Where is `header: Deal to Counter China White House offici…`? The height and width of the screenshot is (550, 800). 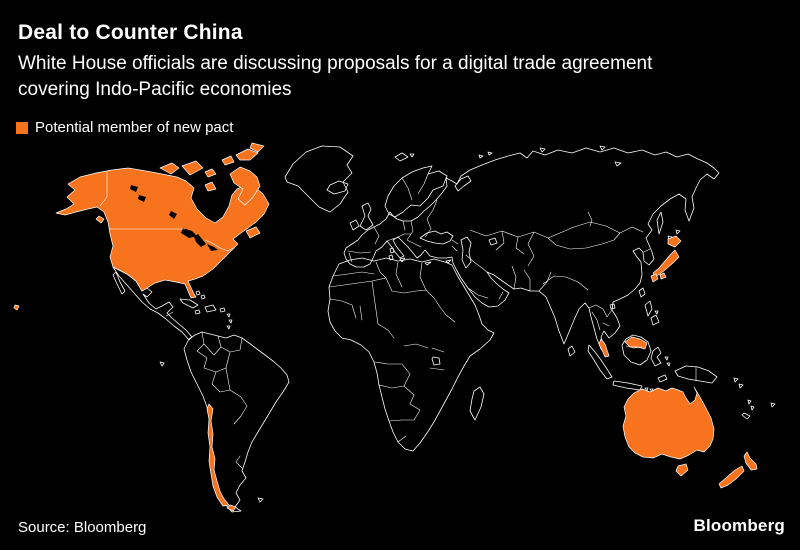 header: Deal to Counter China White House offici… is located at coordinates (368, 62).